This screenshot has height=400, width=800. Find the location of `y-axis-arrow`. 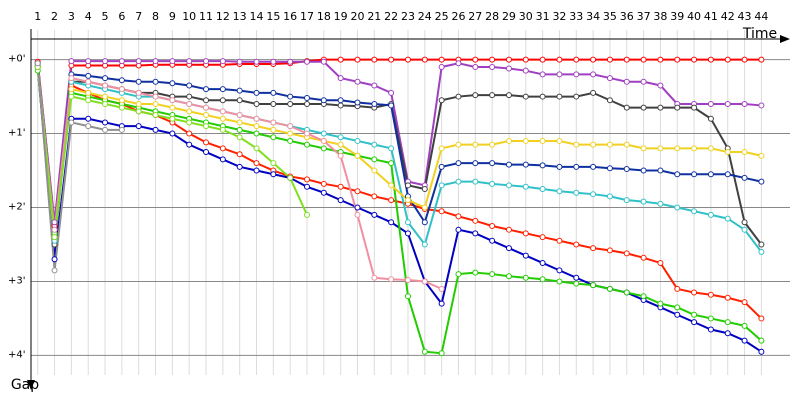

y-axis-arrow is located at coordinates (31, 385).